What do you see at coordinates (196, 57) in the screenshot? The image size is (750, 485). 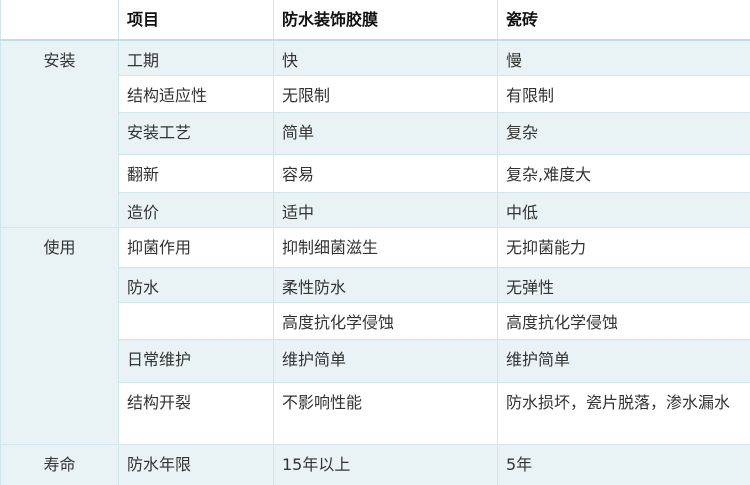 I see `item-cell: 工期` at bounding box center [196, 57].